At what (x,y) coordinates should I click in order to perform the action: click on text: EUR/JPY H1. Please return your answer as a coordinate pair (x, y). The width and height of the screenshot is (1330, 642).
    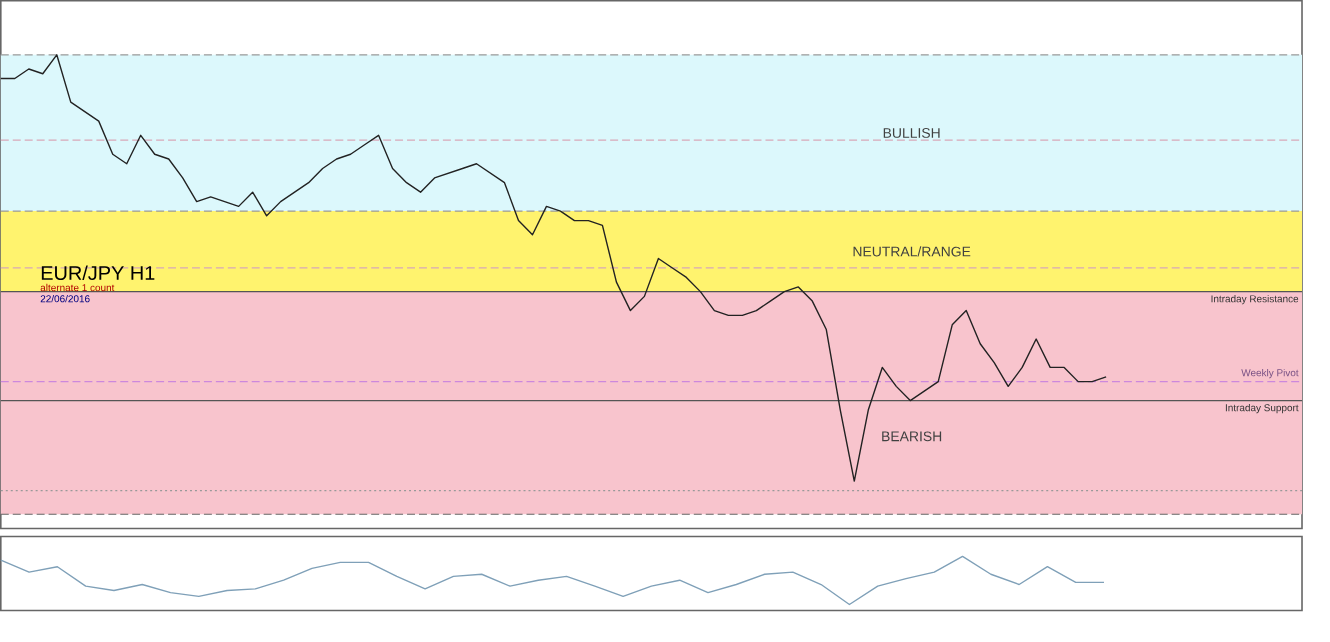
    Looking at the image, I should click on (98, 272).